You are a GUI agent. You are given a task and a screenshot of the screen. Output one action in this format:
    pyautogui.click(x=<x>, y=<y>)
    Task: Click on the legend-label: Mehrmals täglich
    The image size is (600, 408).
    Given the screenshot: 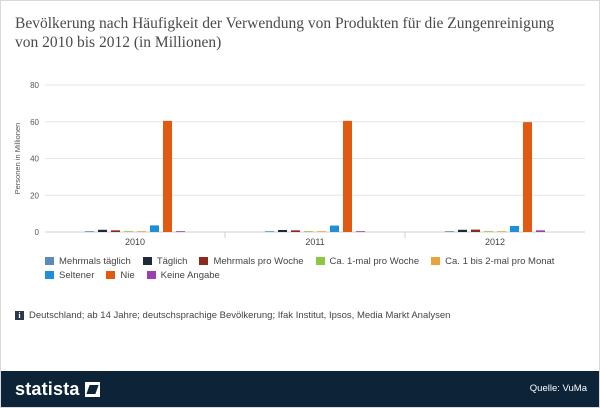 What is the action you would take?
    pyautogui.click(x=95, y=261)
    